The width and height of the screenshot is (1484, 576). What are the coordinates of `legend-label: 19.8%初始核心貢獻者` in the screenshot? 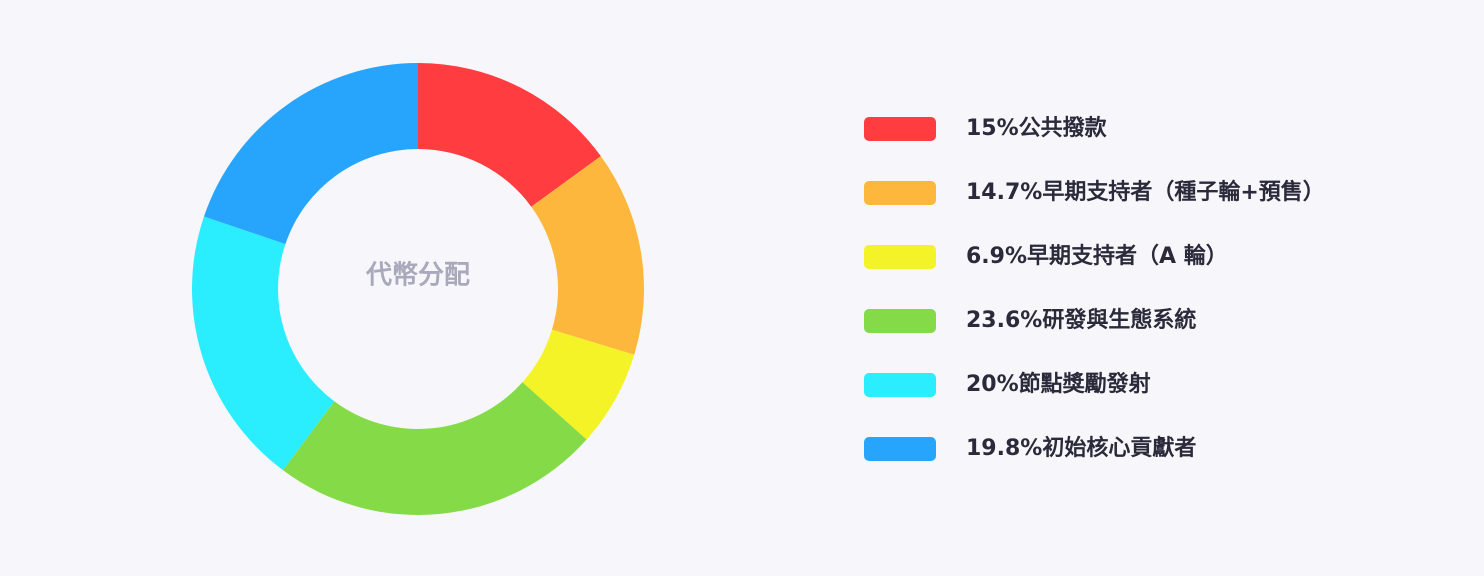 It's located at (1081, 448).